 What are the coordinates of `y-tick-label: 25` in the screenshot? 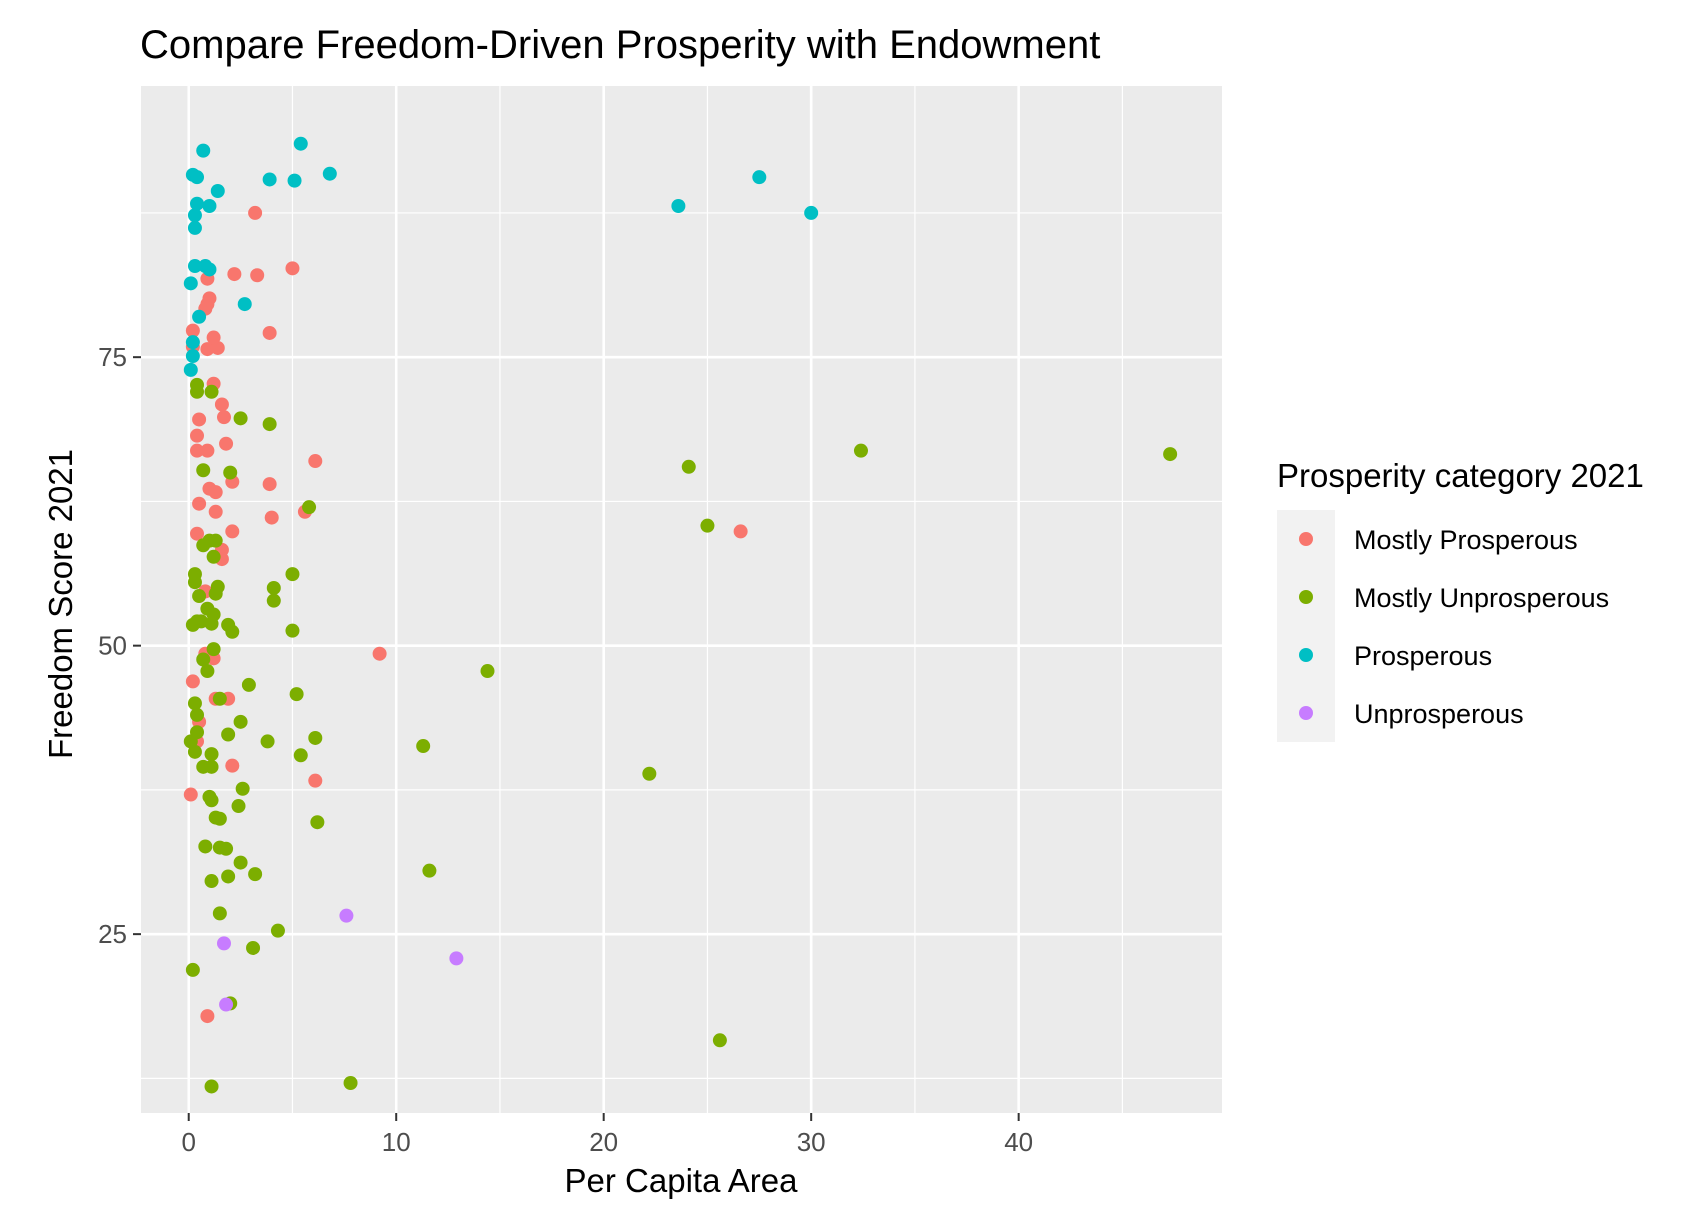 It's located at (112, 934).